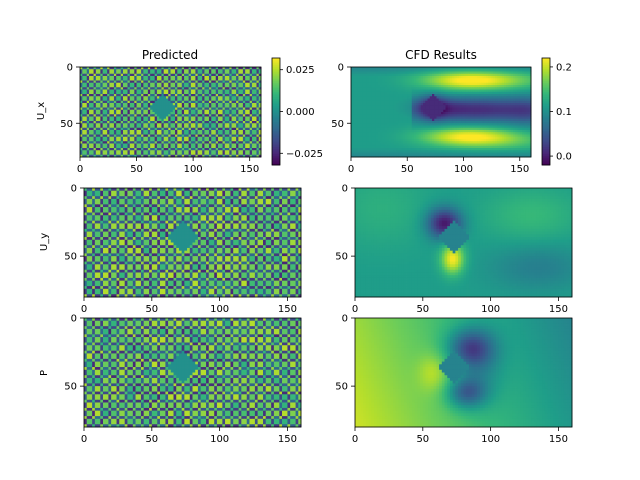 The width and height of the screenshot is (640, 480). I want to click on title-cfd-results: CFD Results, so click(441, 55).